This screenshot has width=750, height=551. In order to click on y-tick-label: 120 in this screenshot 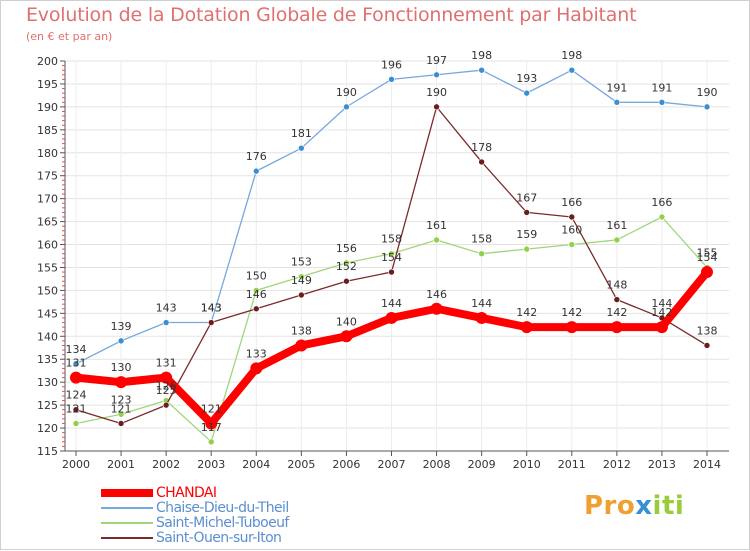, I will do `click(47, 428)`.